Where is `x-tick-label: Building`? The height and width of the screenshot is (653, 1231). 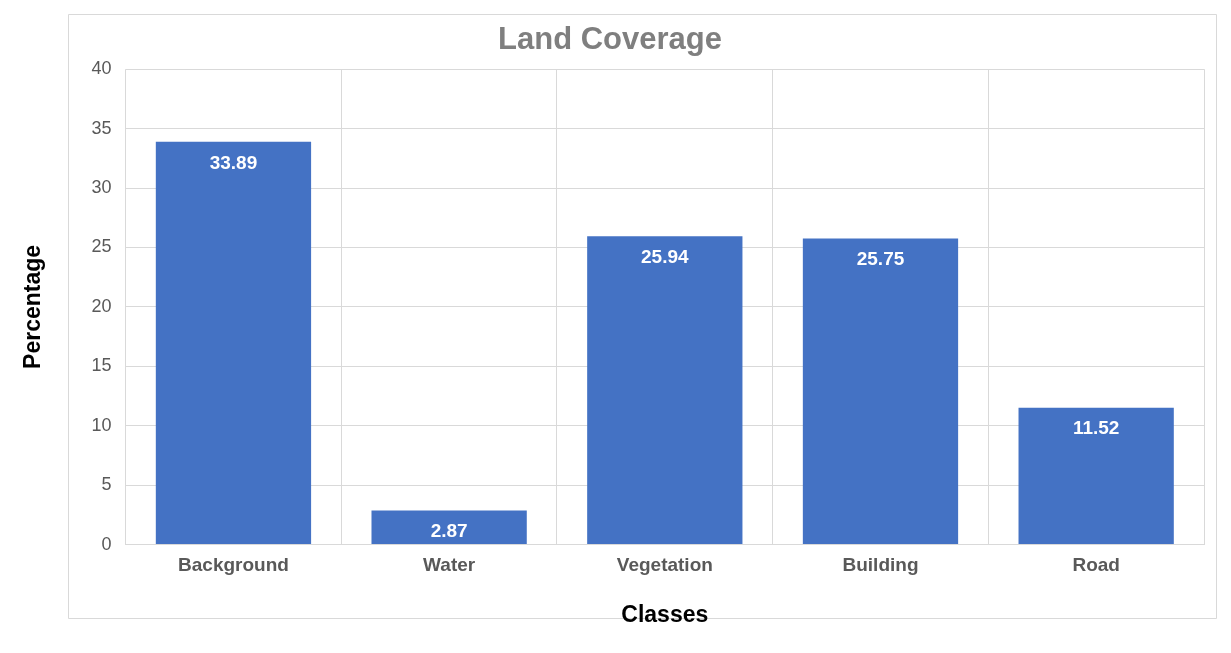
x-tick-label: Building is located at coordinates (880, 565).